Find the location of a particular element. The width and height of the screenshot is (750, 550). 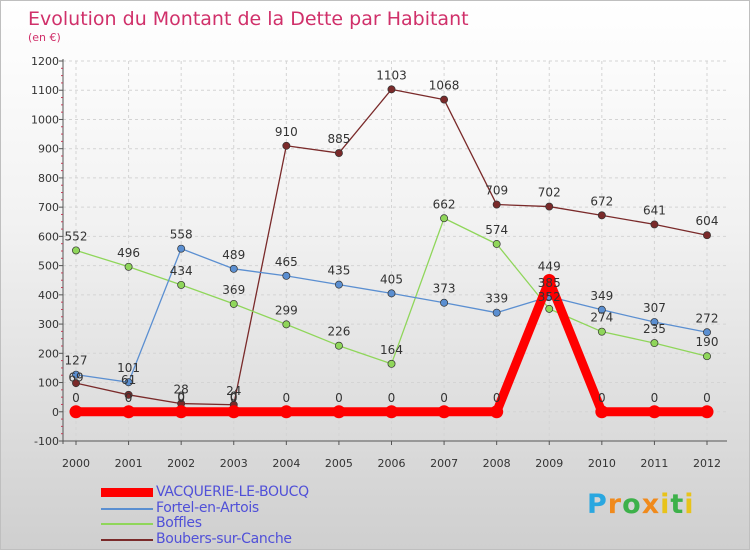

y-tick-label: 800 is located at coordinates (48, 178).